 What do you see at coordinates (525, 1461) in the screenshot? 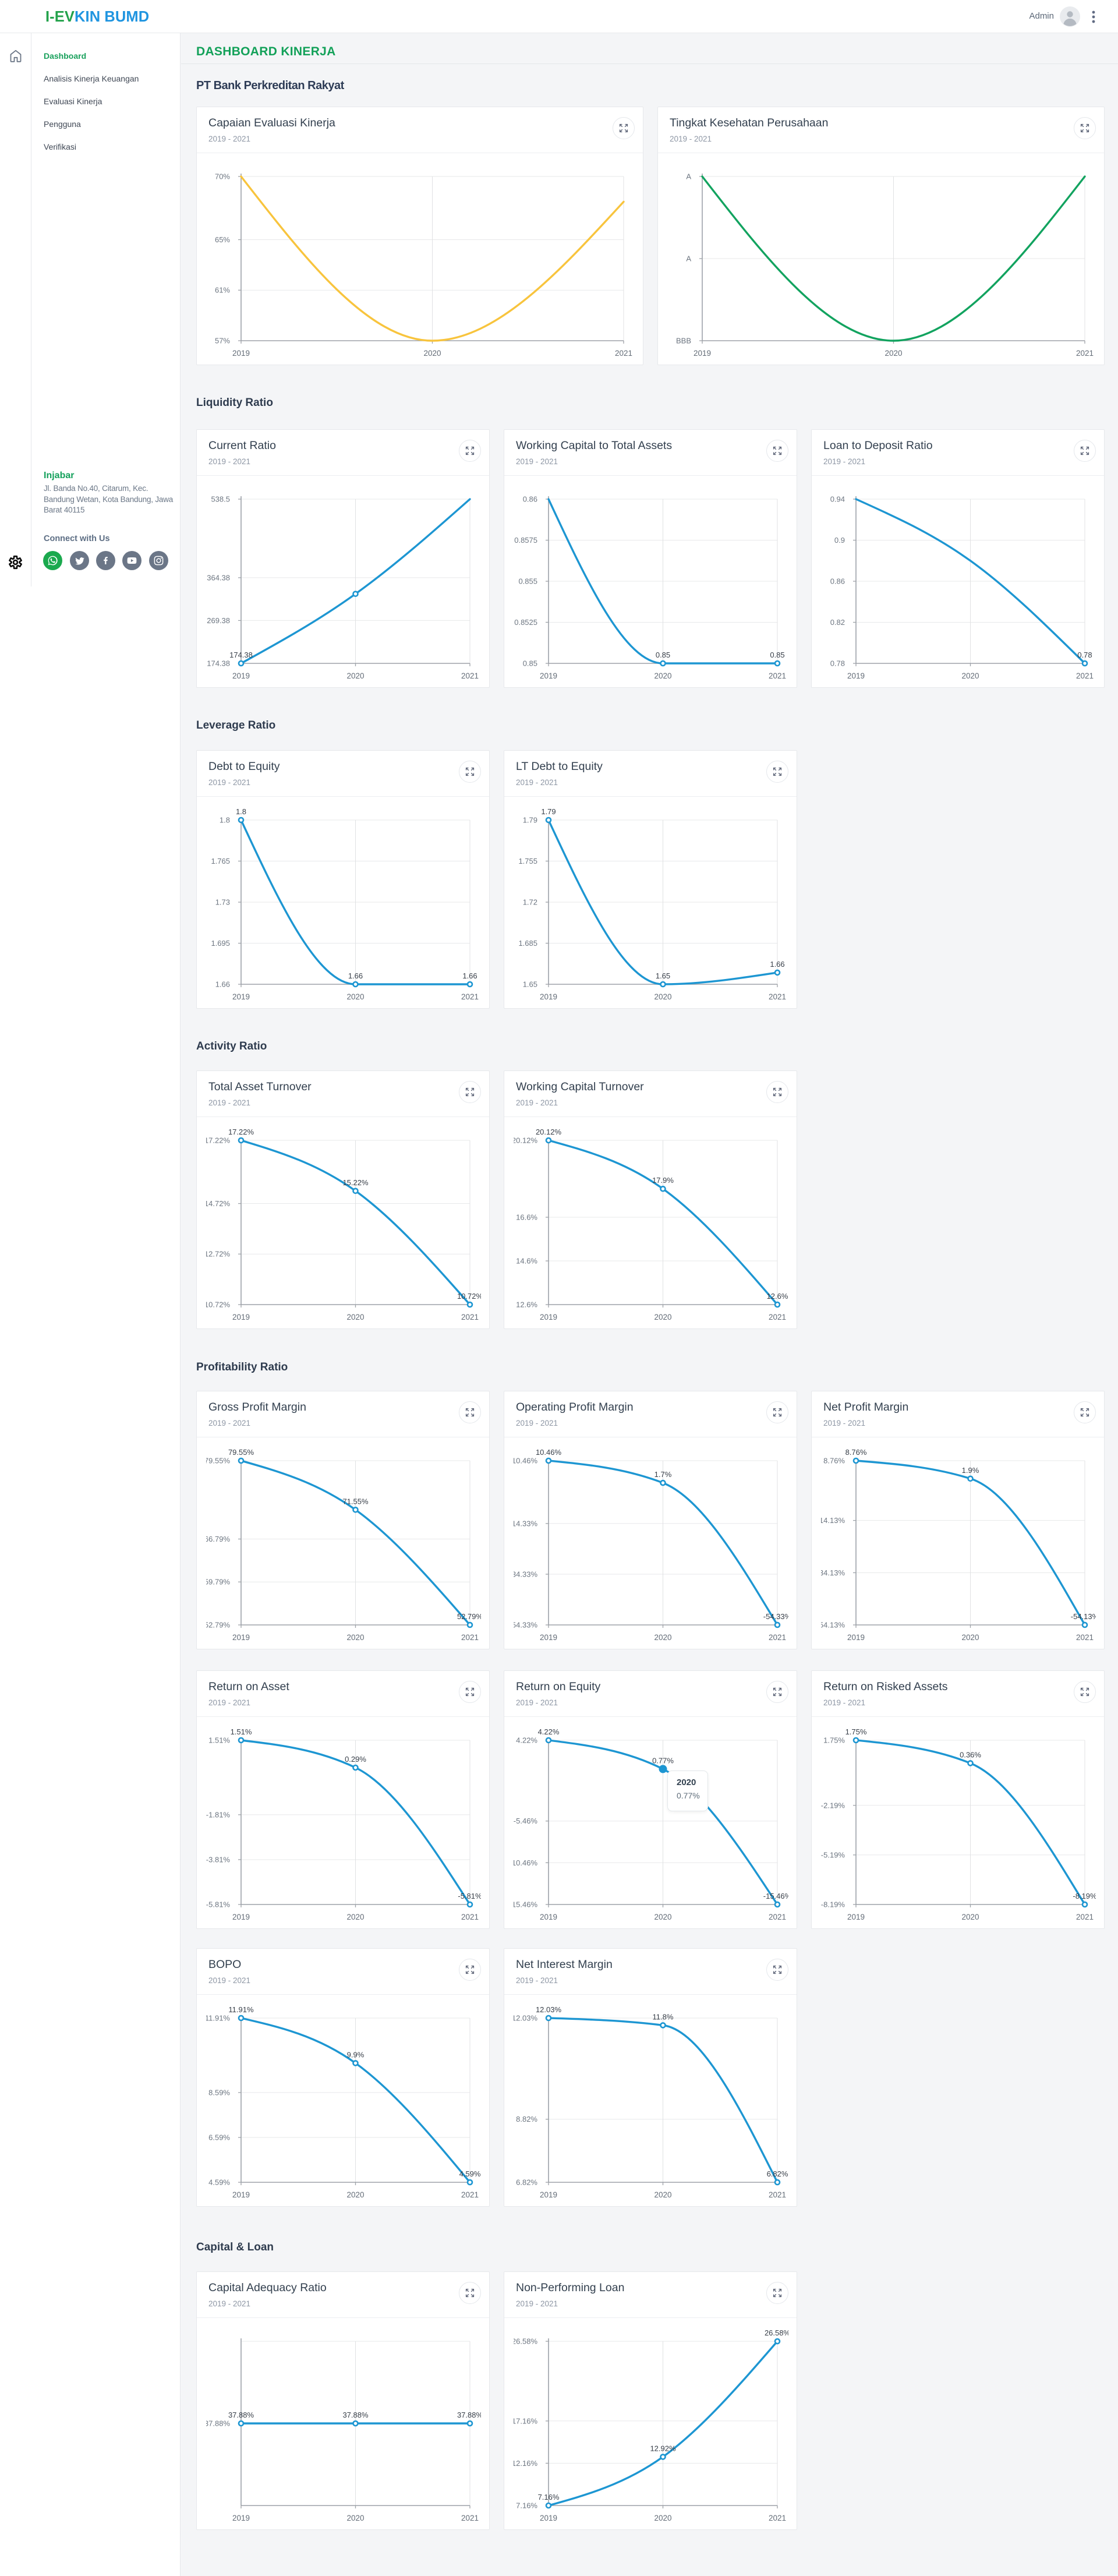
I see `svg-text: 10.46%` at bounding box center [525, 1461].